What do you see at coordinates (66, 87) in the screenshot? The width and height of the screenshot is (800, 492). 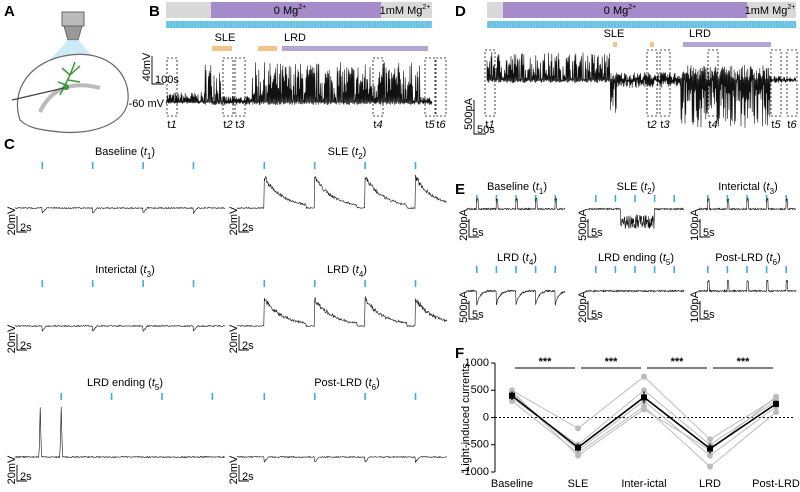 I see `soma` at bounding box center [66, 87].